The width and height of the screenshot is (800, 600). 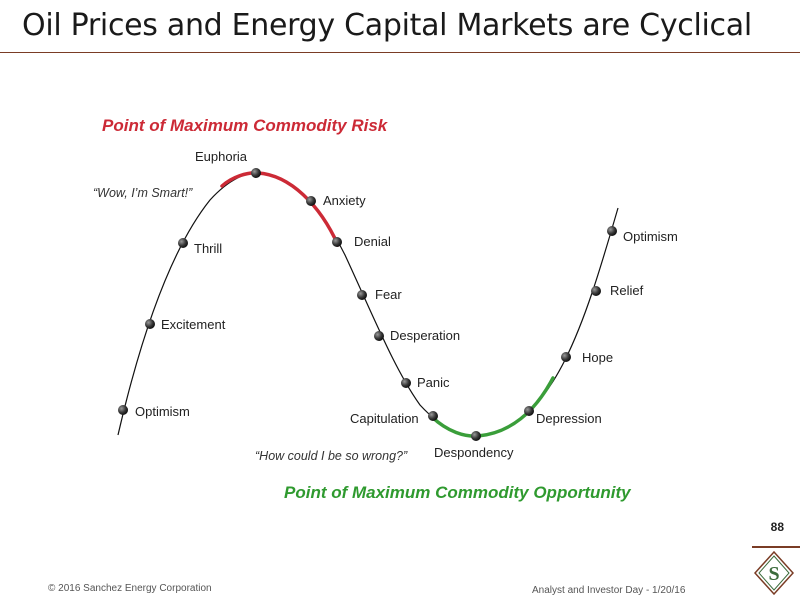 I want to click on page-number: 88, so click(x=777, y=527).